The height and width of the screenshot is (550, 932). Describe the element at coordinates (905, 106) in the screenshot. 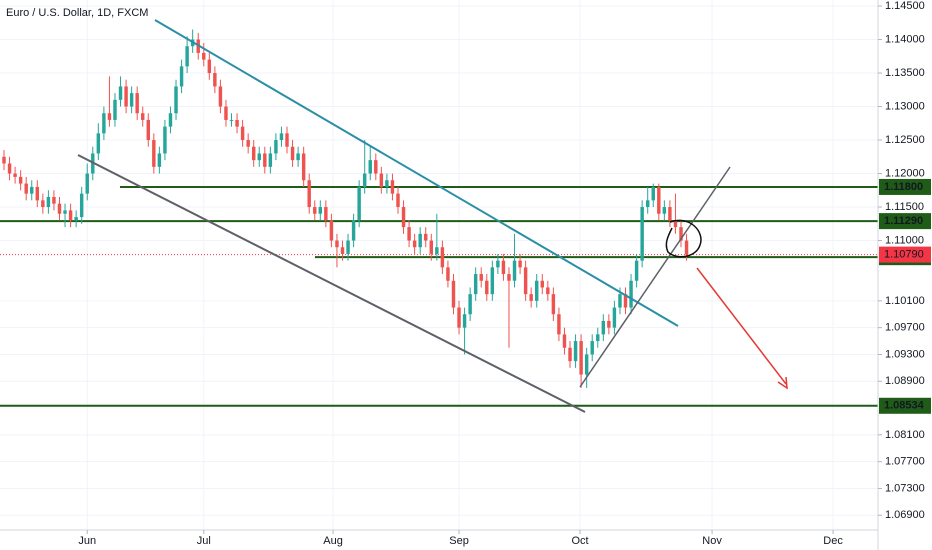

I see `y-tick-label: 1.13000` at that location.